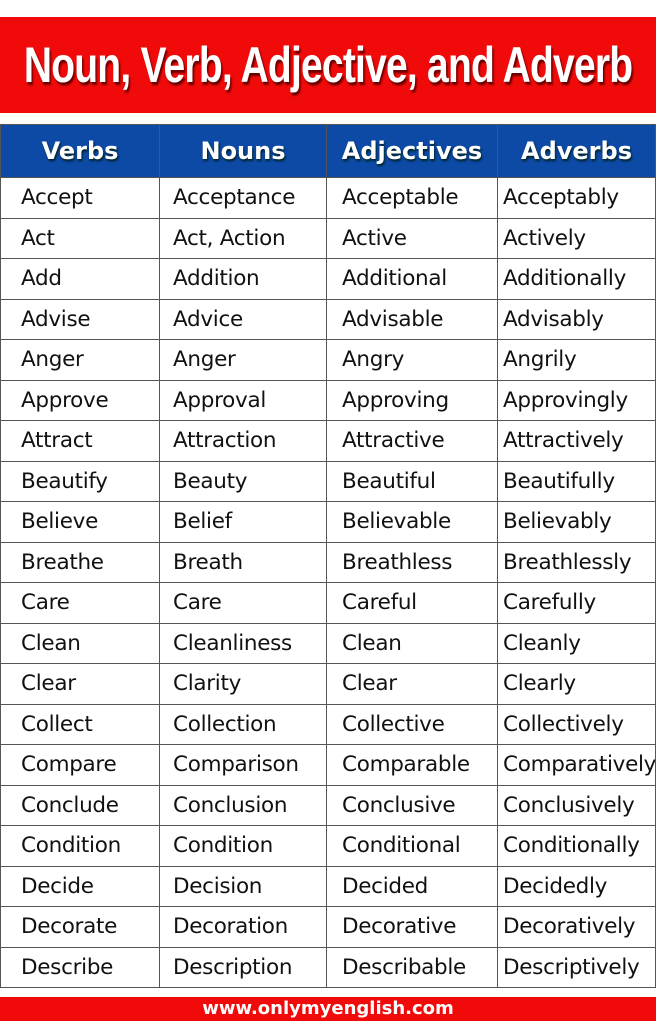  I want to click on table-row: Advise Advice Advisable Advisably, so click(328, 319).